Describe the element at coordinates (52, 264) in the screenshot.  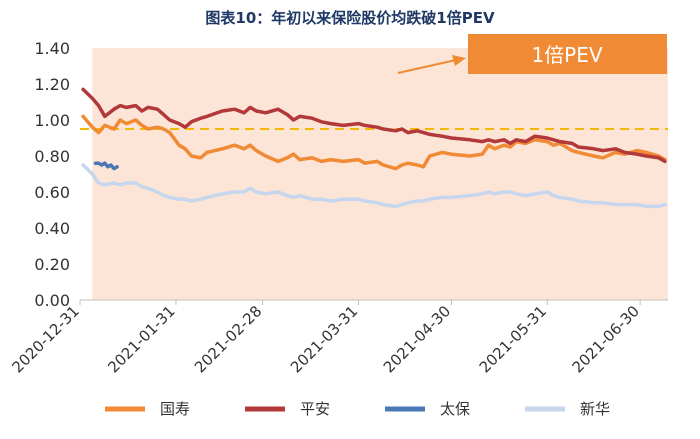
I see `y-tick-label: 0.20` at that location.